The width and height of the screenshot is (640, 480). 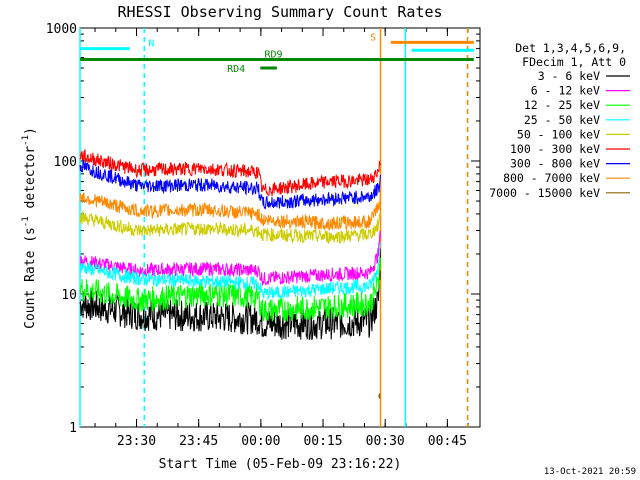 I want to click on y-tick-label: 100, so click(x=65, y=162).